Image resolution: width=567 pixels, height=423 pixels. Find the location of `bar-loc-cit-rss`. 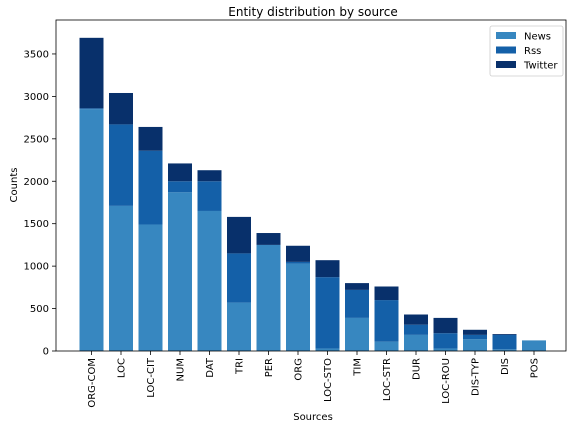

bar-loc-cit-rss is located at coordinates (150, 187).